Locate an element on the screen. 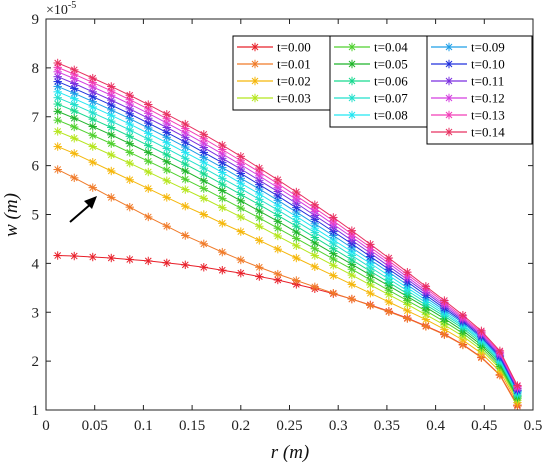  legend-label: t=0.06 is located at coordinates (391, 81).